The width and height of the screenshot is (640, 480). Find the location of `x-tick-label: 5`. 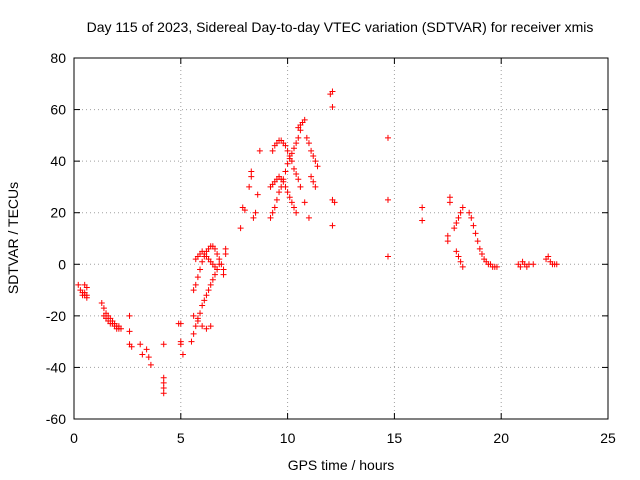

x-tick-label: 5 is located at coordinates (181, 438).